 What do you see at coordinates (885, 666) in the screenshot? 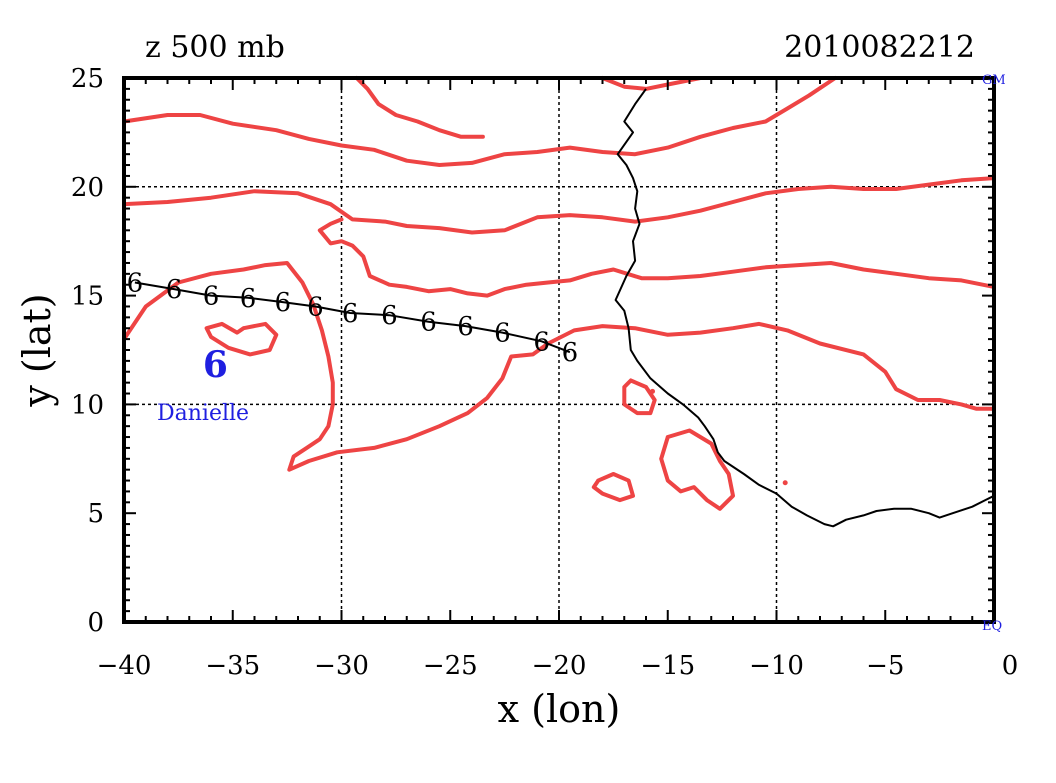
I see `x-tick-label: −5` at bounding box center [885, 666].